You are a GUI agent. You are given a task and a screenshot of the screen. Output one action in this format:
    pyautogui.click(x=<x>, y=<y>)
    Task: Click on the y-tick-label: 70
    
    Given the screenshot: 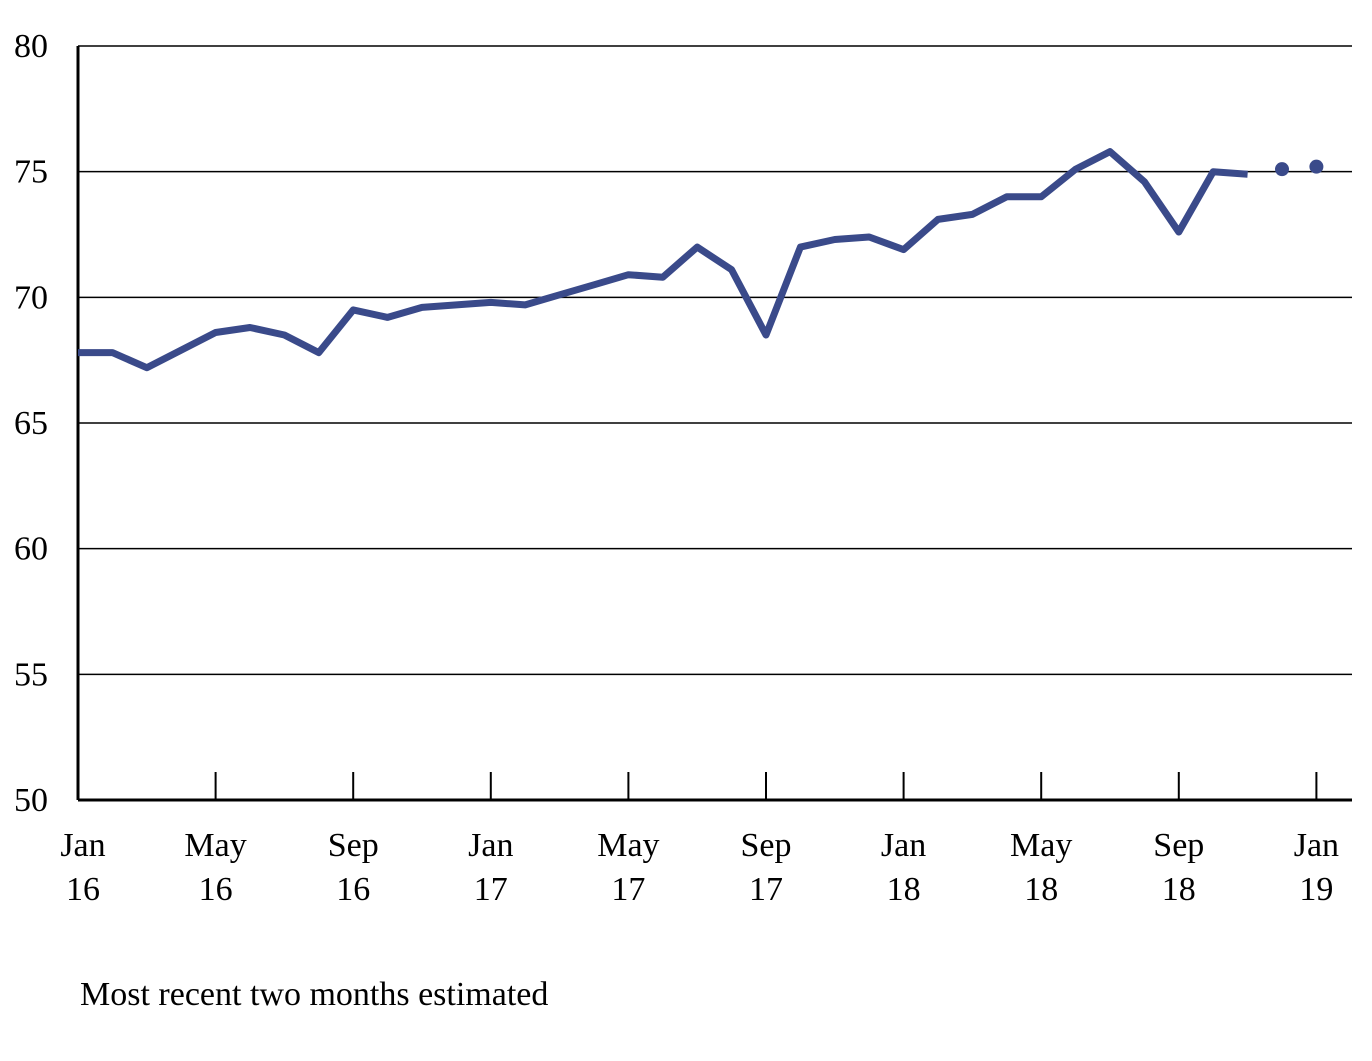 What is the action you would take?
    pyautogui.click(x=31, y=297)
    